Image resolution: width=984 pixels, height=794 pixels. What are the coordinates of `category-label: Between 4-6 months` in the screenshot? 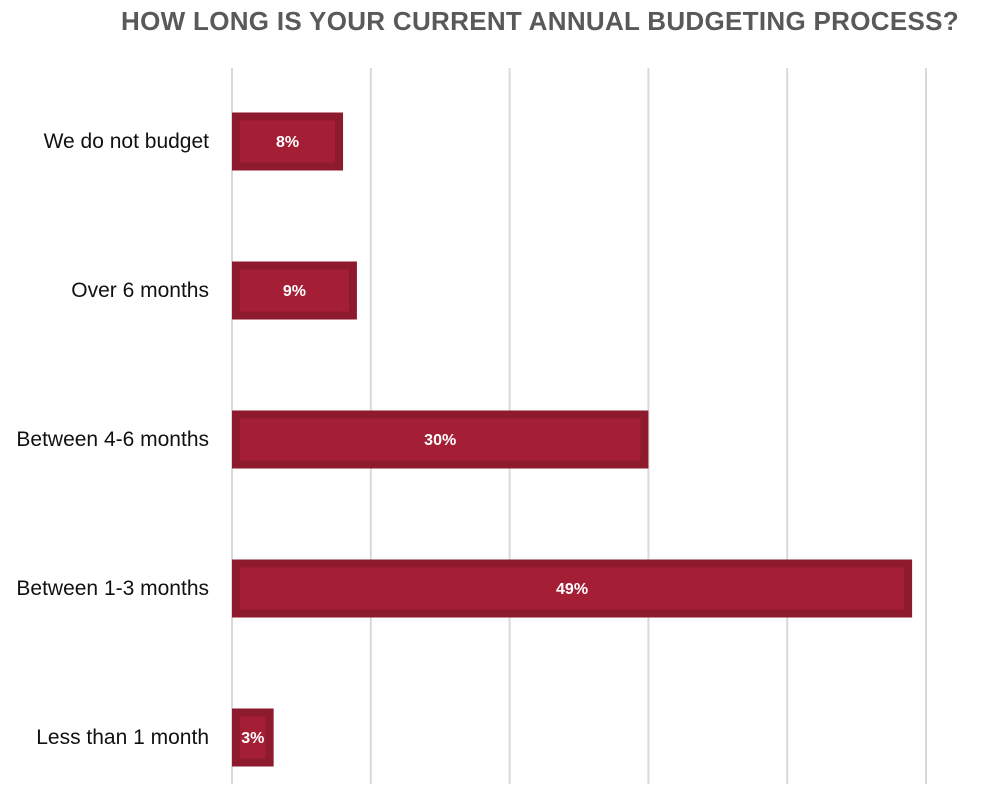 It's located at (112, 439).